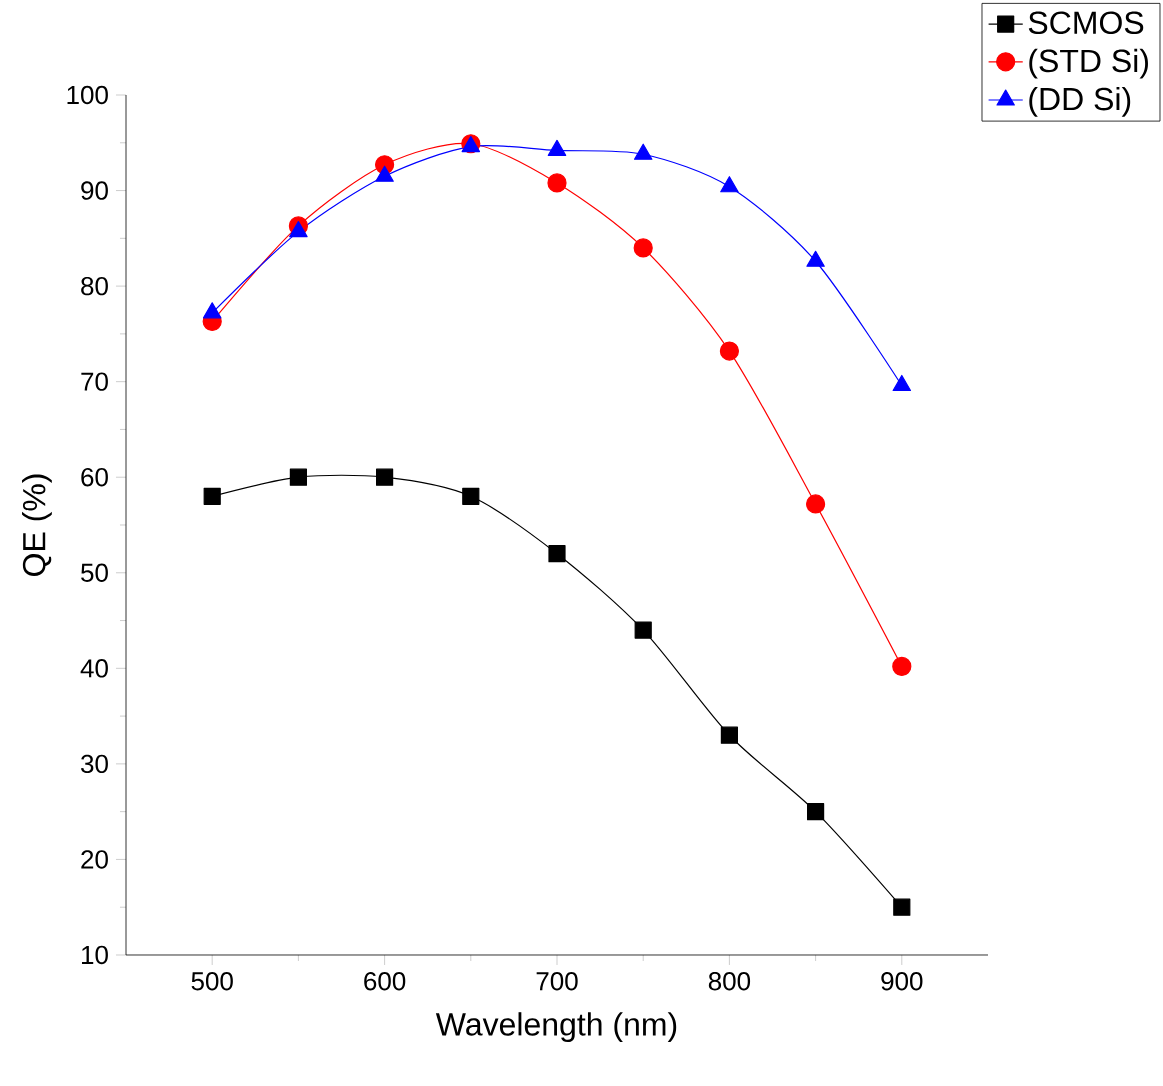 The height and width of the screenshot is (1086, 1163). I want to click on y-tick-label: 30, so click(94, 764).